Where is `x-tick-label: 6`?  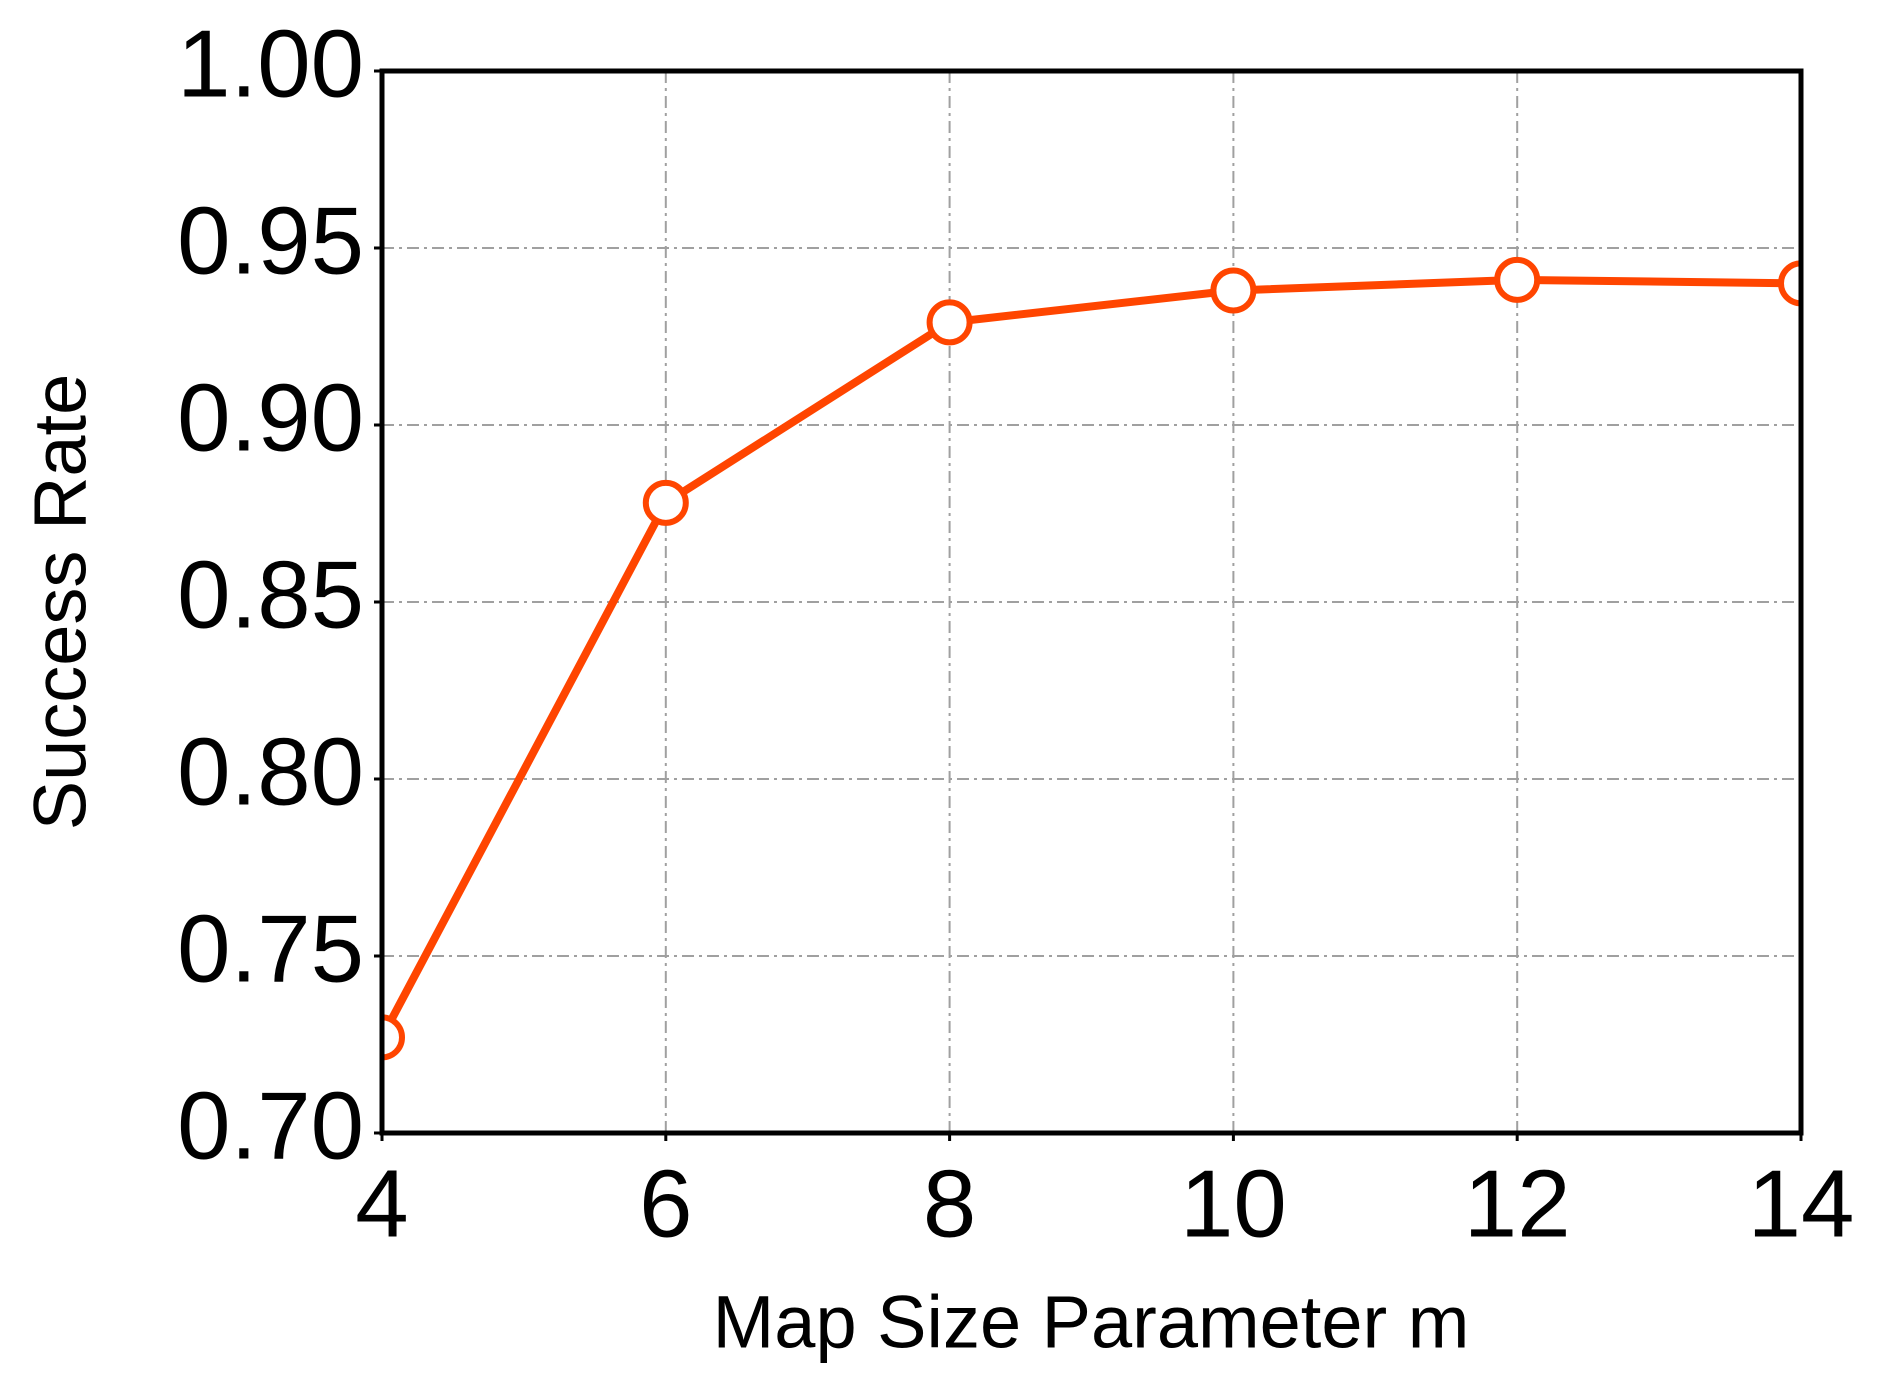
x-tick-label: 6 is located at coordinates (665, 1203).